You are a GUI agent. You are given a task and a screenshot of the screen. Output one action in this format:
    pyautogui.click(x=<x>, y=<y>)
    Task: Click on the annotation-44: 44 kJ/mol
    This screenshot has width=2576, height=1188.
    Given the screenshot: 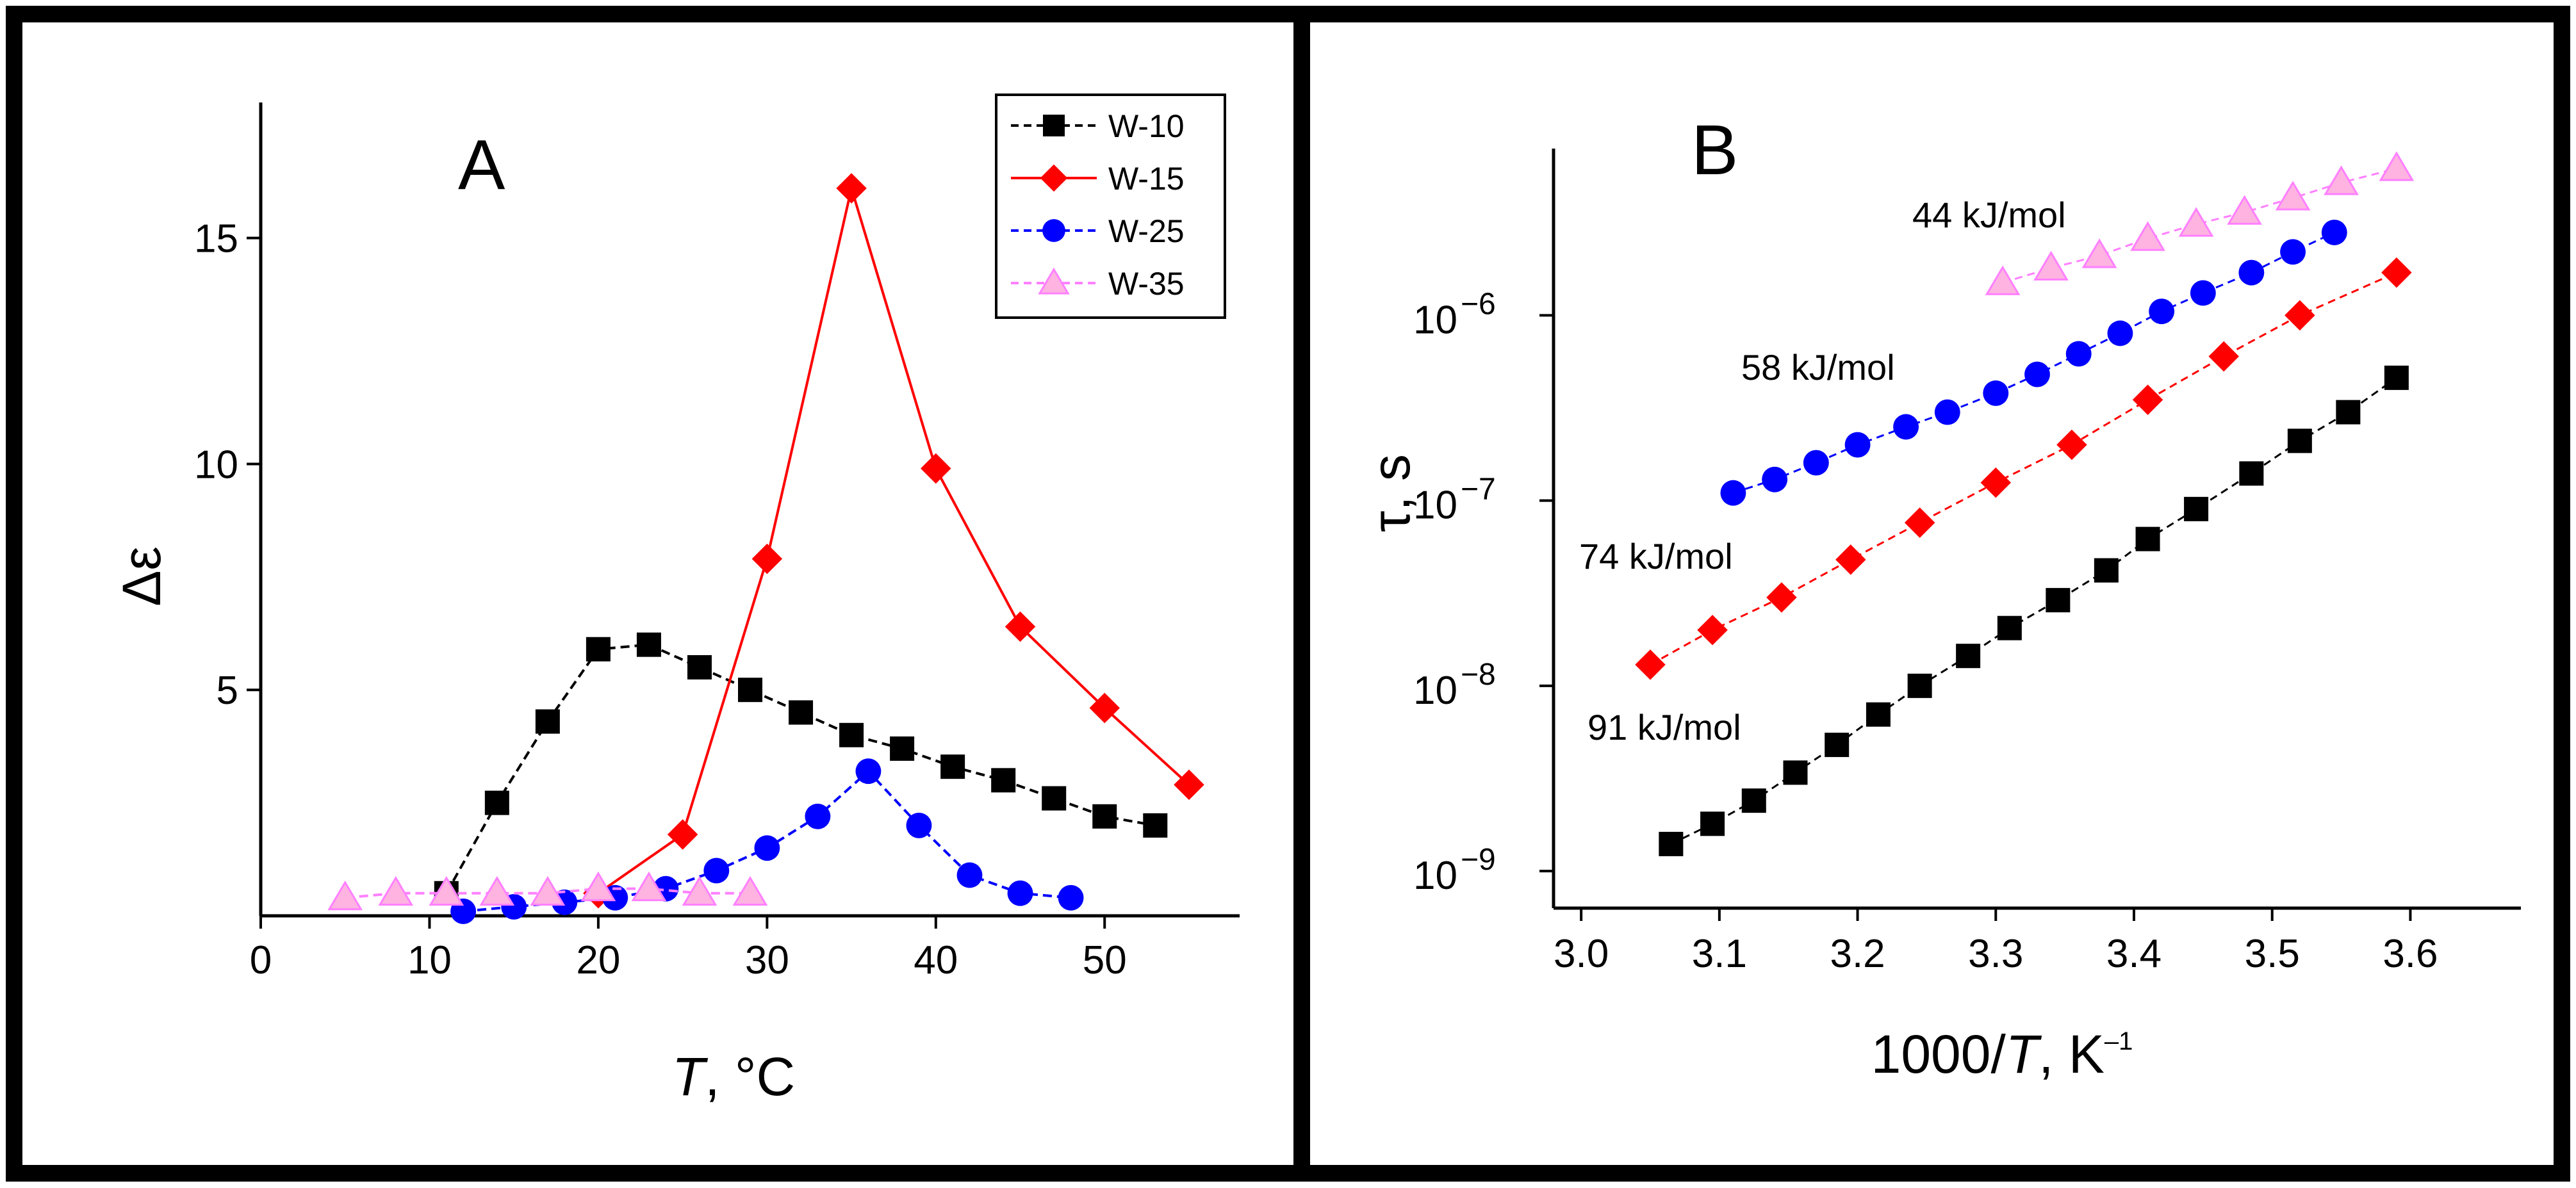 What is the action you would take?
    pyautogui.click(x=1989, y=215)
    